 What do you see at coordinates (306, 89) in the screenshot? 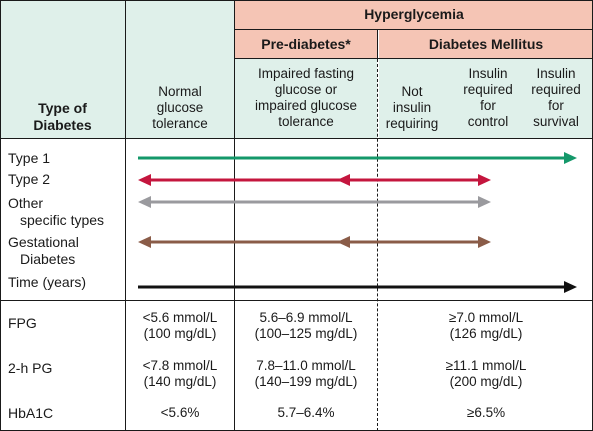
I see `impaired-line-2: glucose or` at bounding box center [306, 89].